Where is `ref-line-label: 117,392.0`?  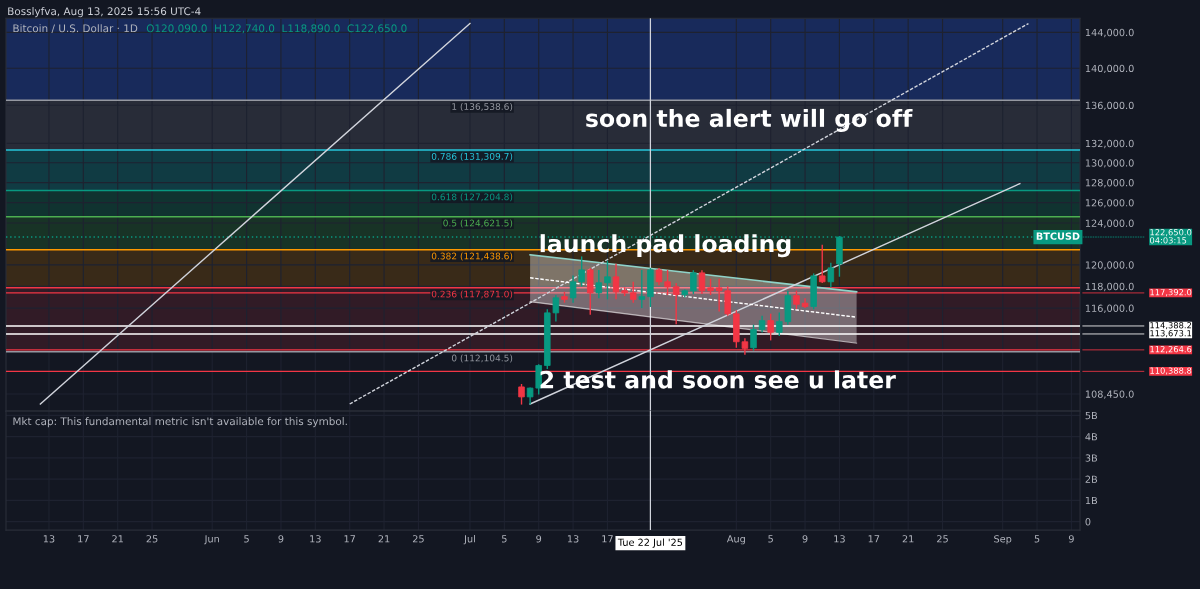
ref-line-label: 117,392.0 is located at coordinates (1171, 293).